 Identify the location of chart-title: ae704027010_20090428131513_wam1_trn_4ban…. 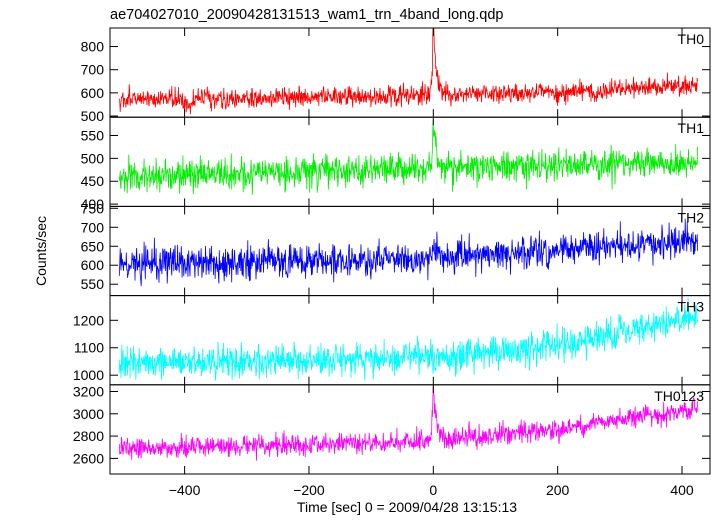
(306, 15).